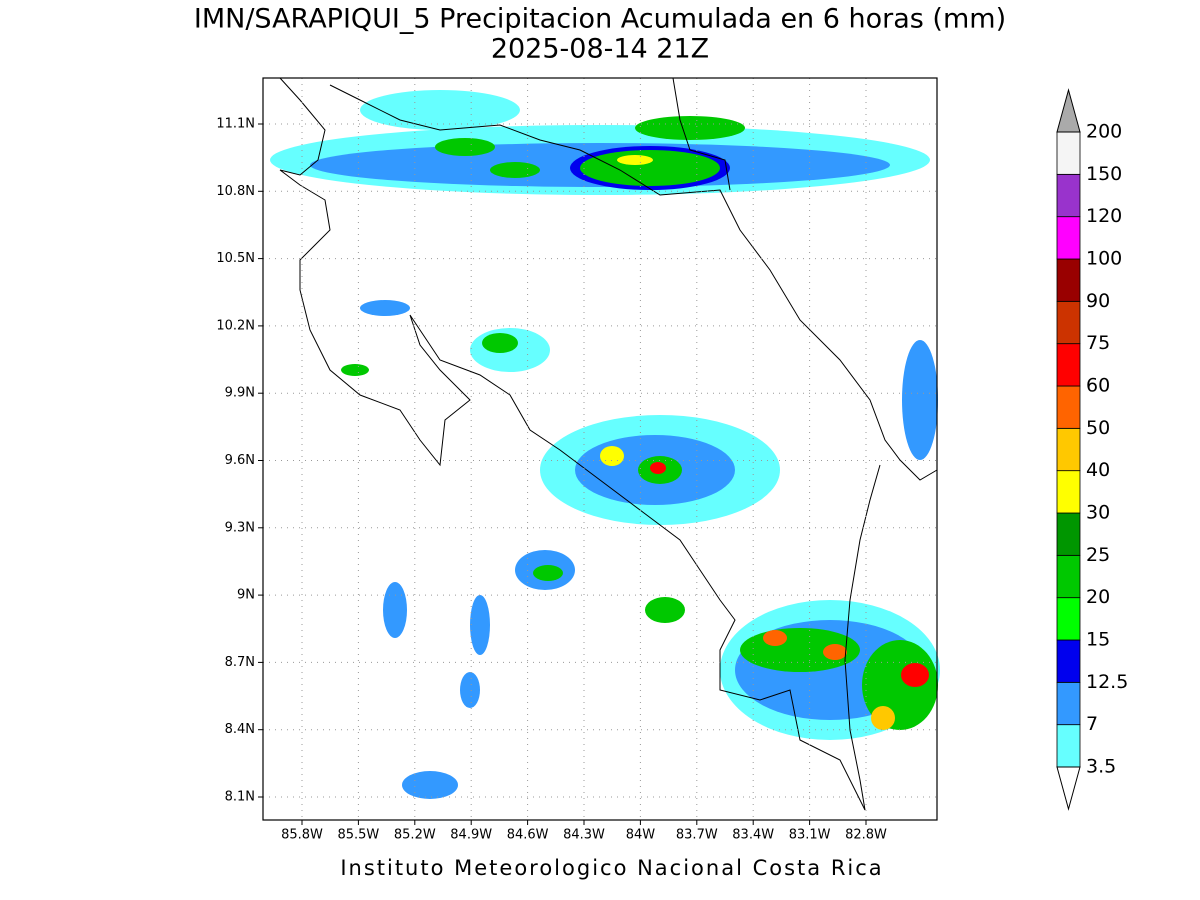 This screenshot has height=900, width=1200. What do you see at coordinates (1104, 259) in the screenshot?
I see `colorbar-label: 100` at bounding box center [1104, 259].